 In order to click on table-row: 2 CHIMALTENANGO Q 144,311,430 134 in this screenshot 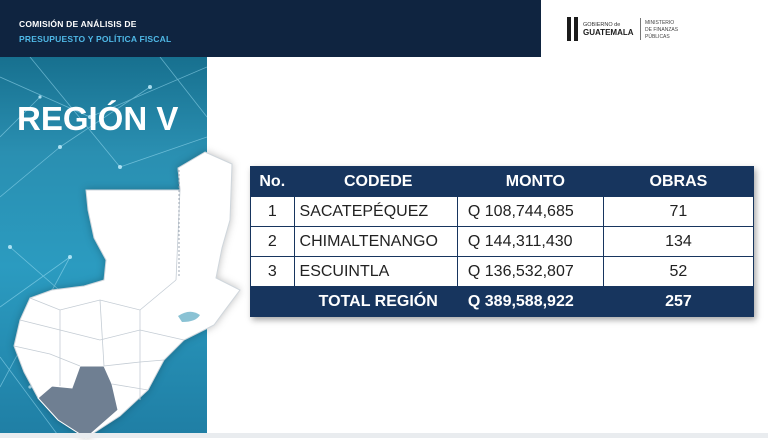, I will do `click(502, 241)`.